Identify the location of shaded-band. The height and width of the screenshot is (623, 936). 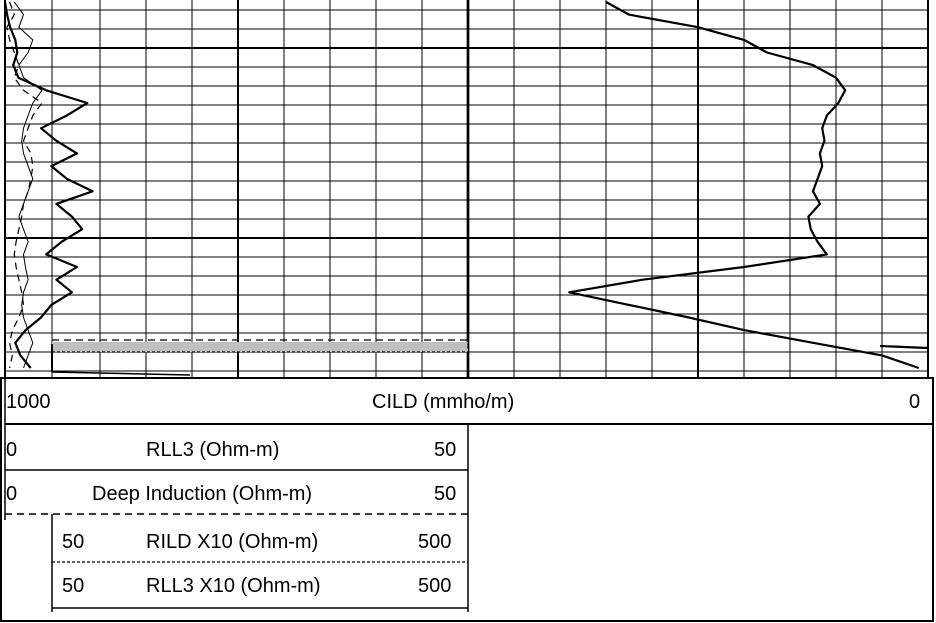
(260, 347).